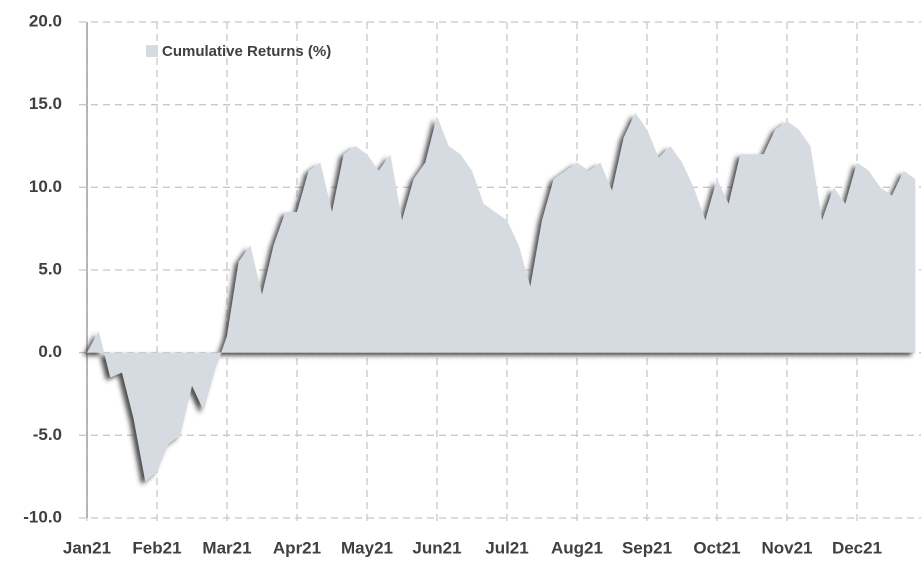  What do you see at coordinates (226, 547) in the screenshot?
I see `x-tick-label: Mar21` at bounding box center [226, 547].